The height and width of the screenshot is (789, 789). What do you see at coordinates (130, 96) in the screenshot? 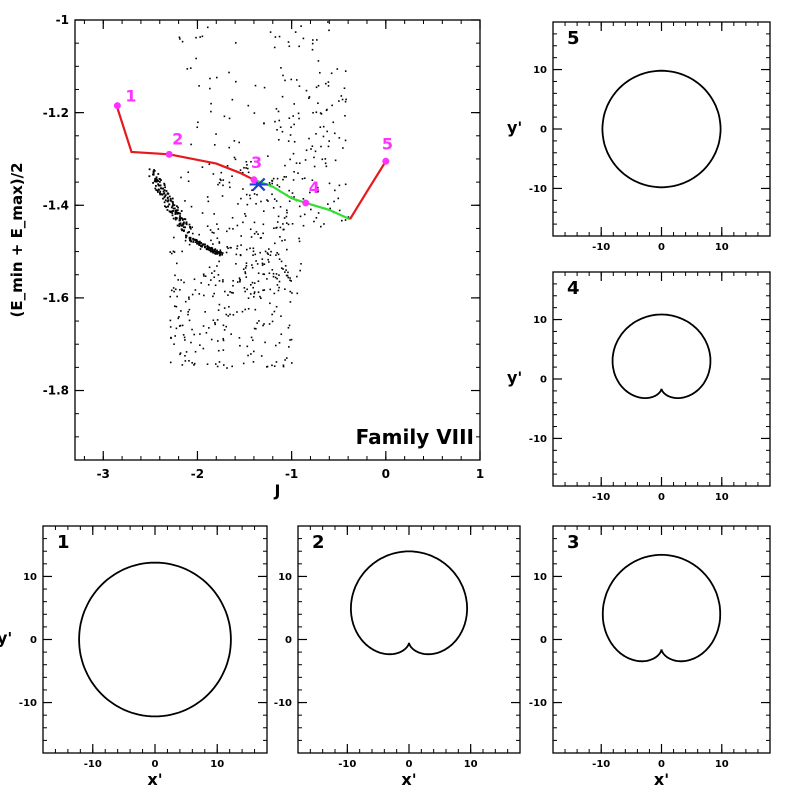
I see `marked-point-label: 1` at bounding box center [130, 96].